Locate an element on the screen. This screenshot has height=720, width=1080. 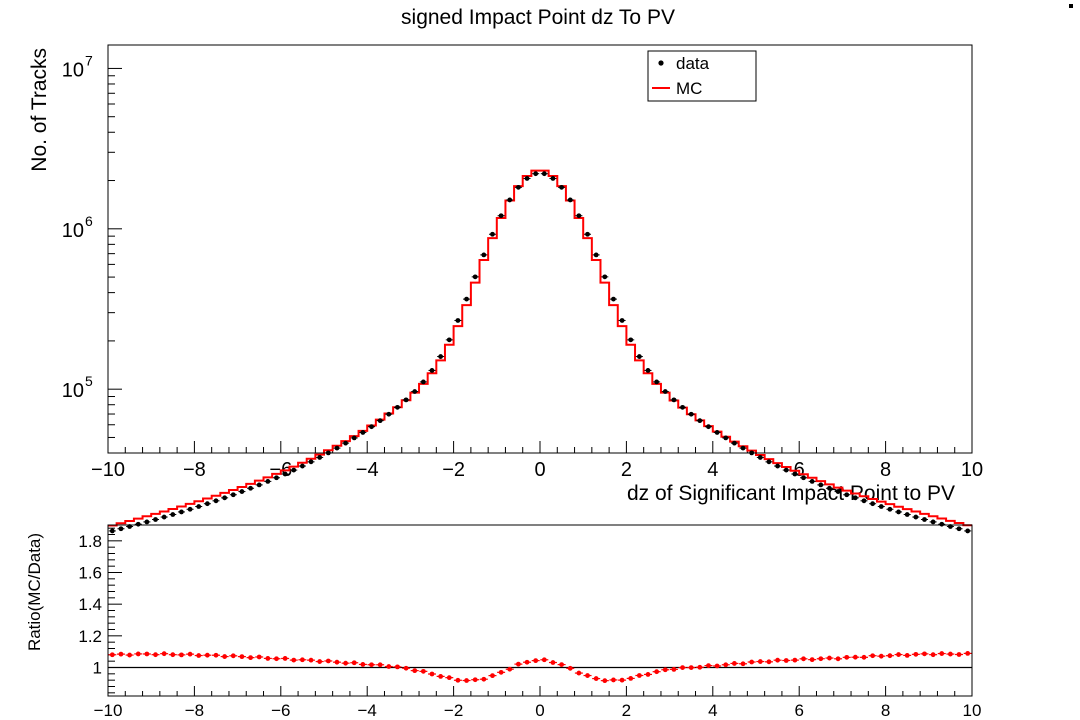
y-tick-exponent: 5 is located at coordinates (89, 381).